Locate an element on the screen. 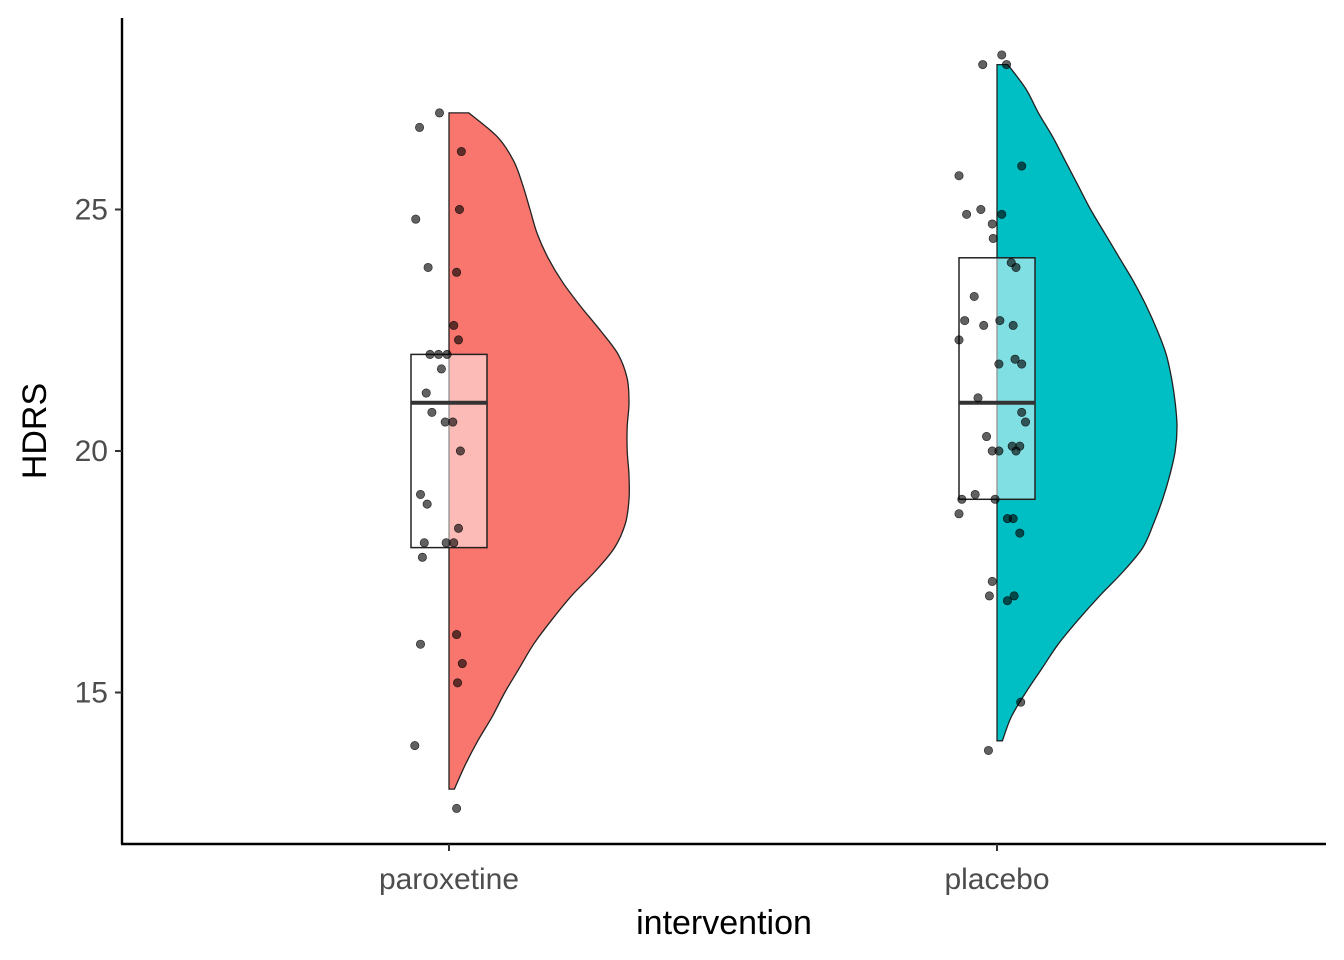 The width and height of the screenshot is (1344, 960). x-tick-label-0: paroxetine is located at coordinates (449, 879).